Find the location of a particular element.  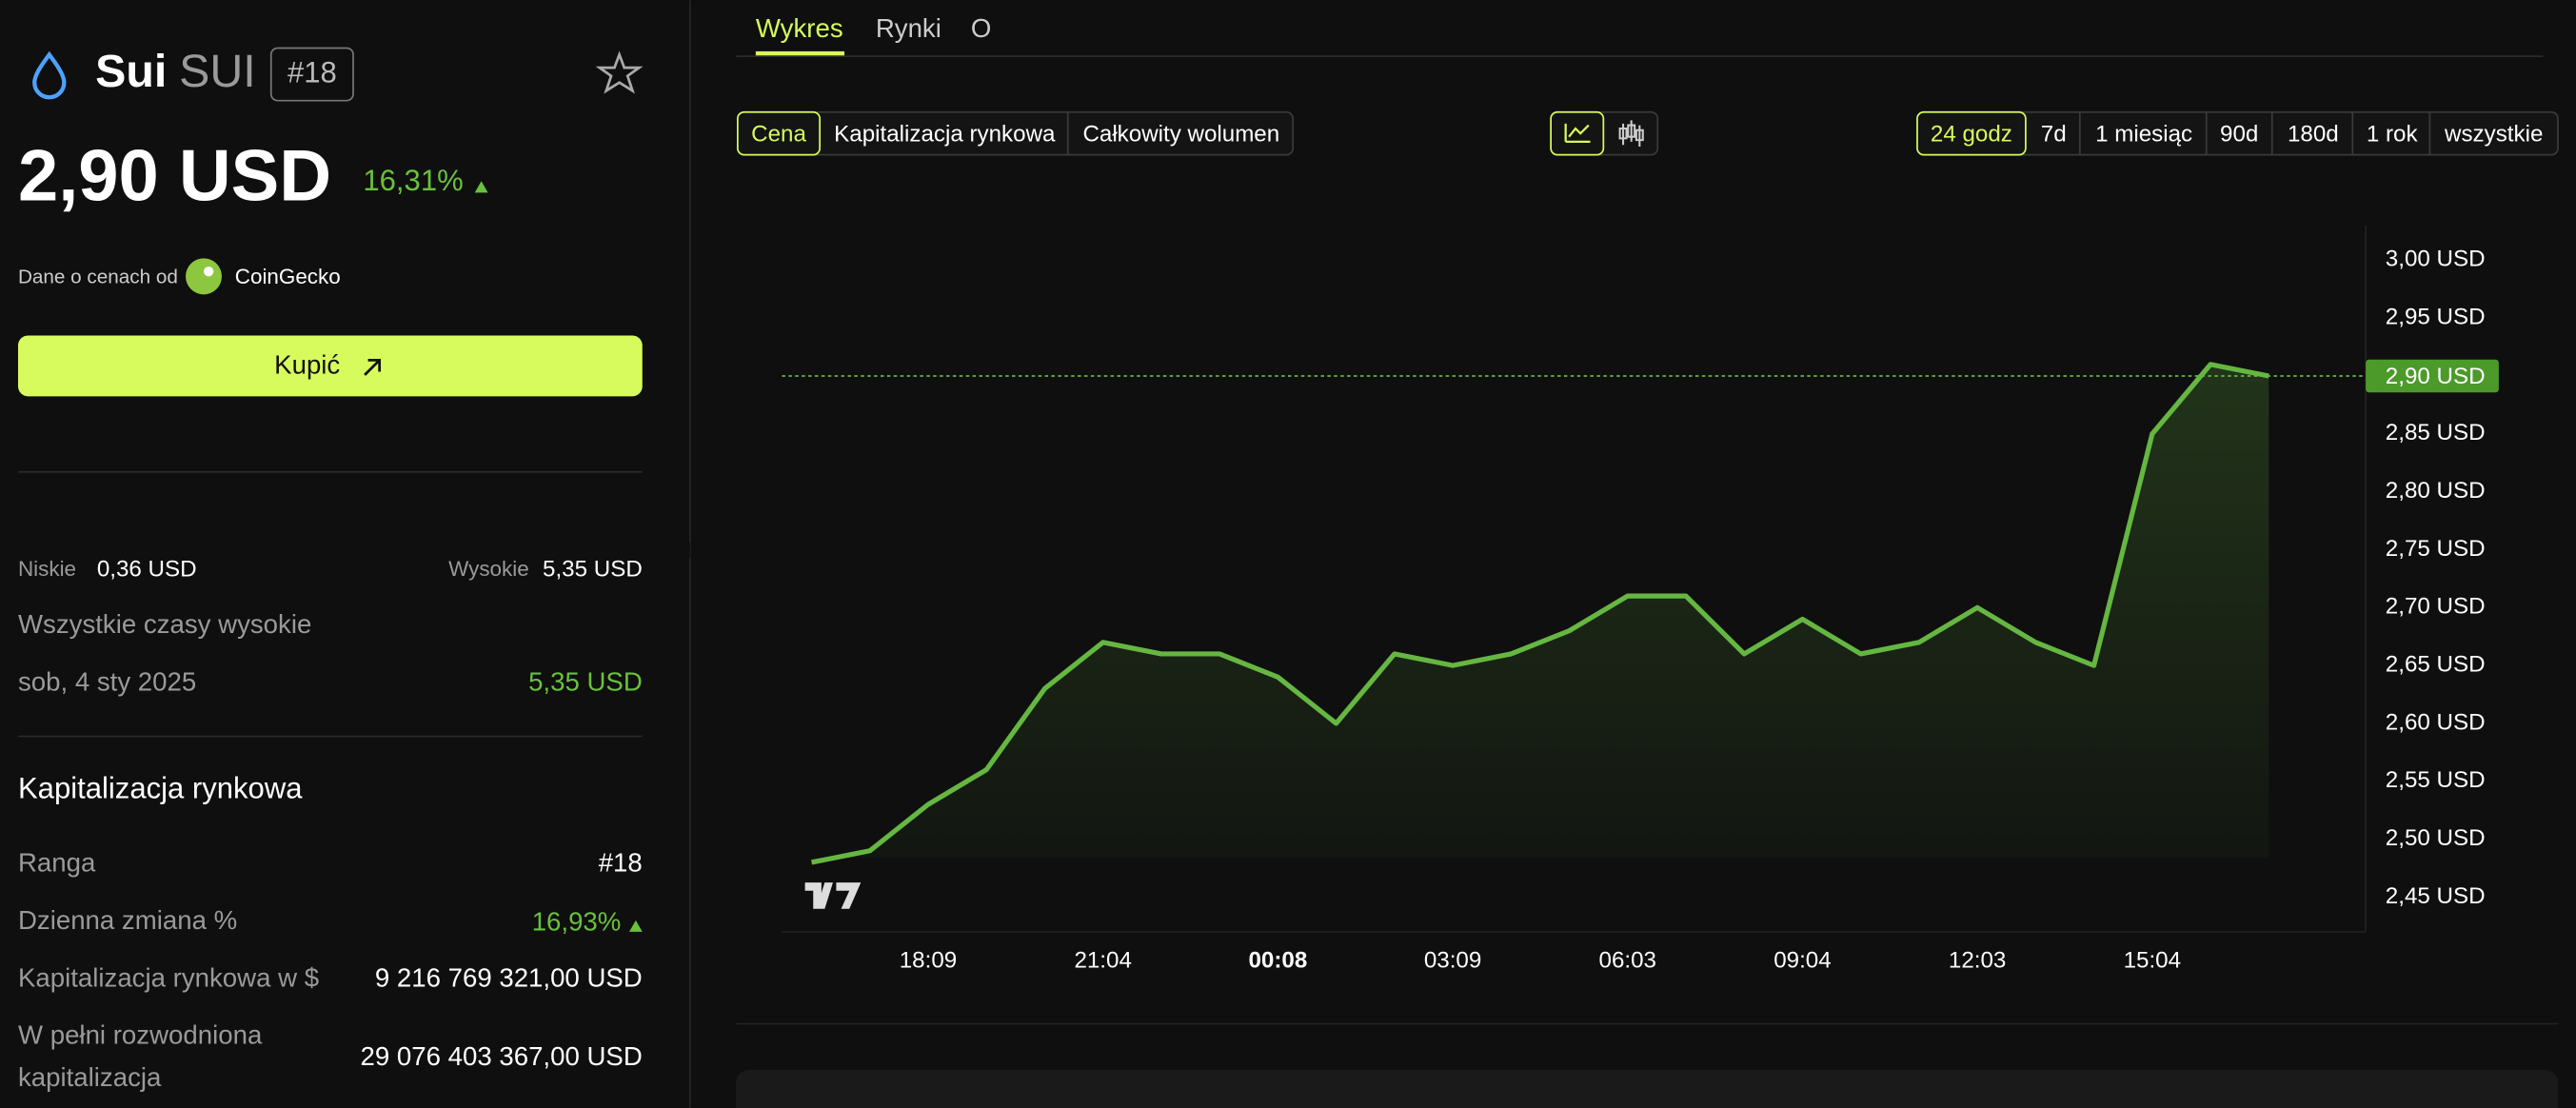

external-arrow is located at coordinates (373, 367).